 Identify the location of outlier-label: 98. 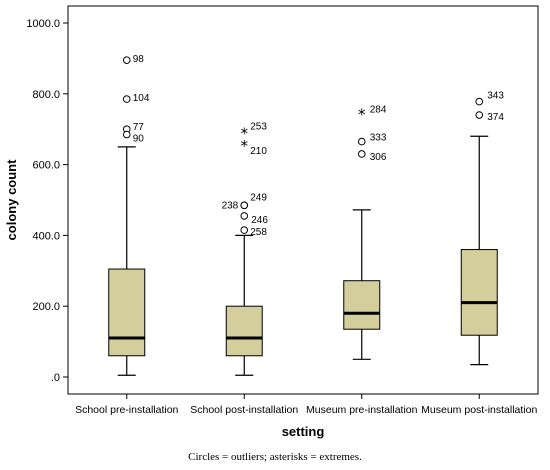
(139, 59).